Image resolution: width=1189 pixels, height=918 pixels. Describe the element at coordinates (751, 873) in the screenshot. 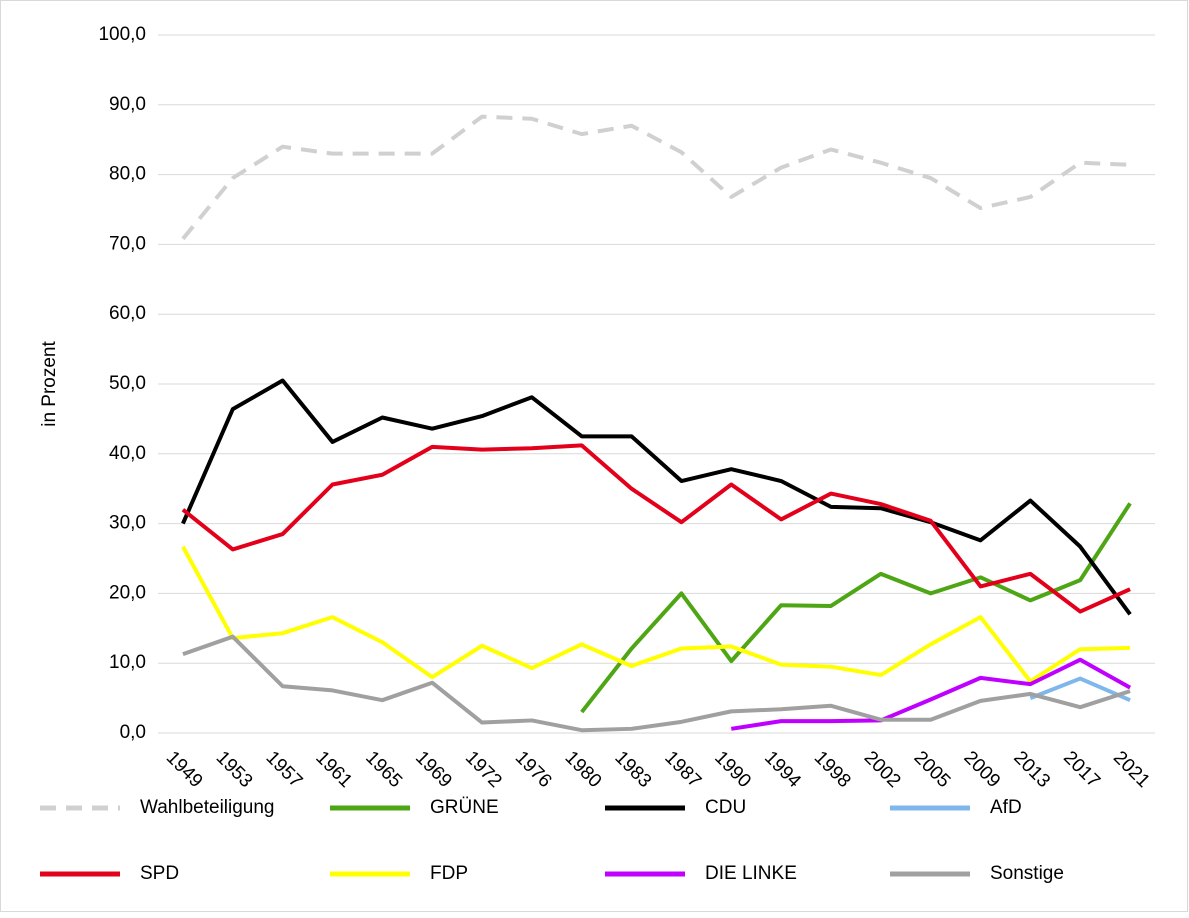

I see `legend-label: DIE LINKE` at that location.